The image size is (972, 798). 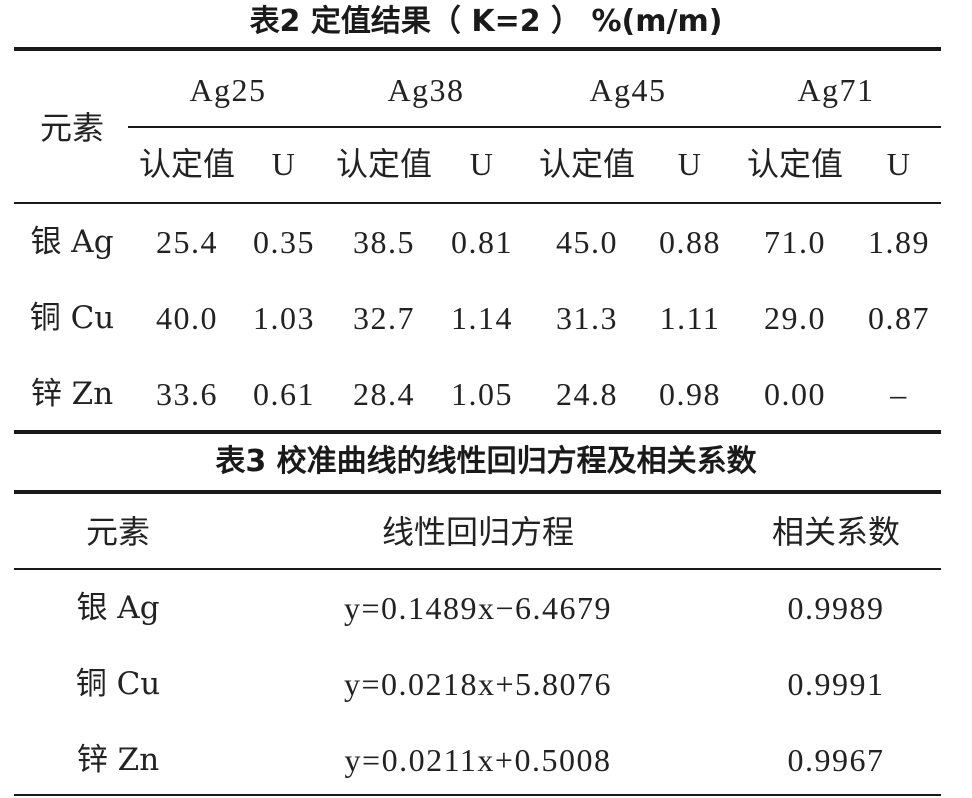 What do you see at coordinates (228, 90) in the screenshot?
I see `table2-sample-header: Ag25` at bounding box center [228, 90].